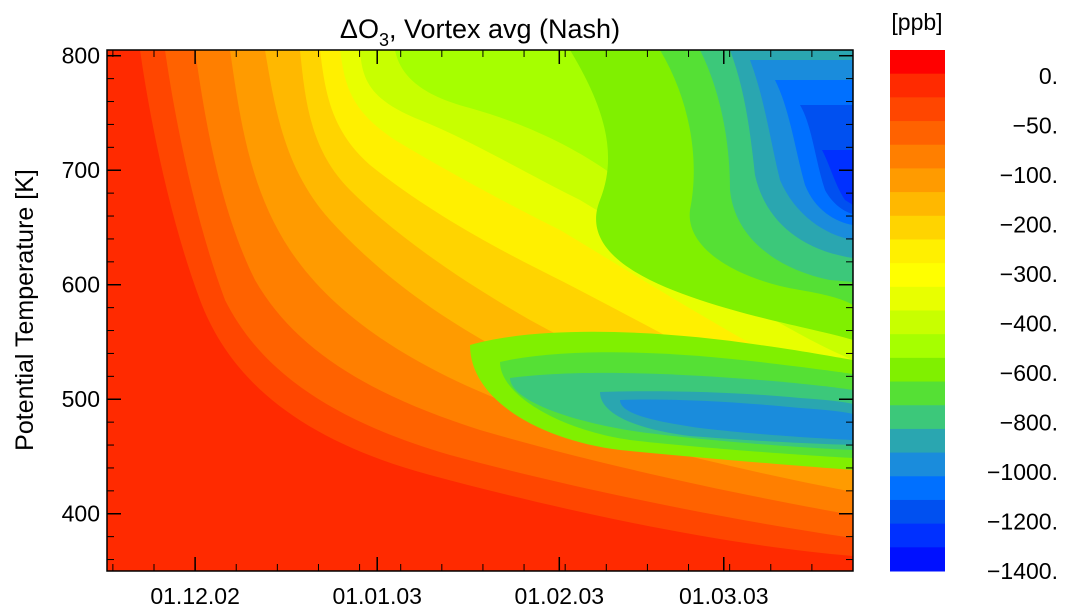 The width and height of the screenshot is (1066, 608). I want to click on y-tick-label: 500, so click(81, 399).